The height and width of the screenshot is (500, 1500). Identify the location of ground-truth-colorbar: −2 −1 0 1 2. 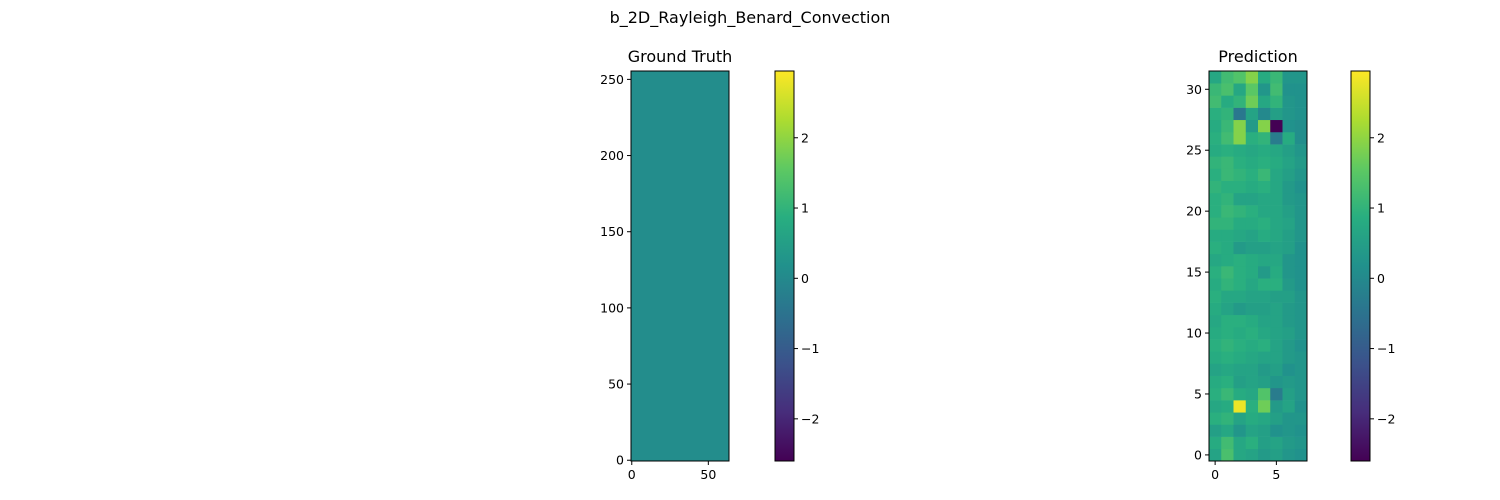
(796, 266).